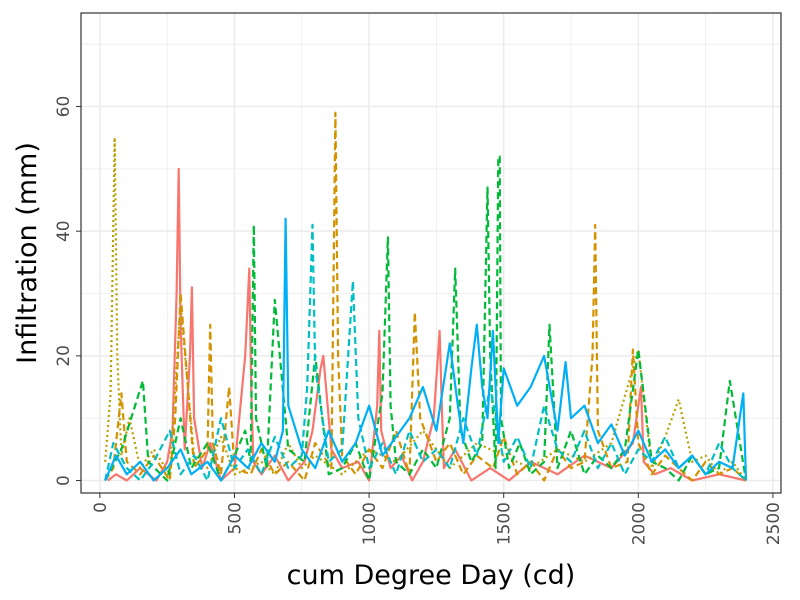 The height and width of the screenshot is (600, 800). Describe the element at coordinates (505, 523) in the screenshot. I see `x-tick-label: 1500` at that location.